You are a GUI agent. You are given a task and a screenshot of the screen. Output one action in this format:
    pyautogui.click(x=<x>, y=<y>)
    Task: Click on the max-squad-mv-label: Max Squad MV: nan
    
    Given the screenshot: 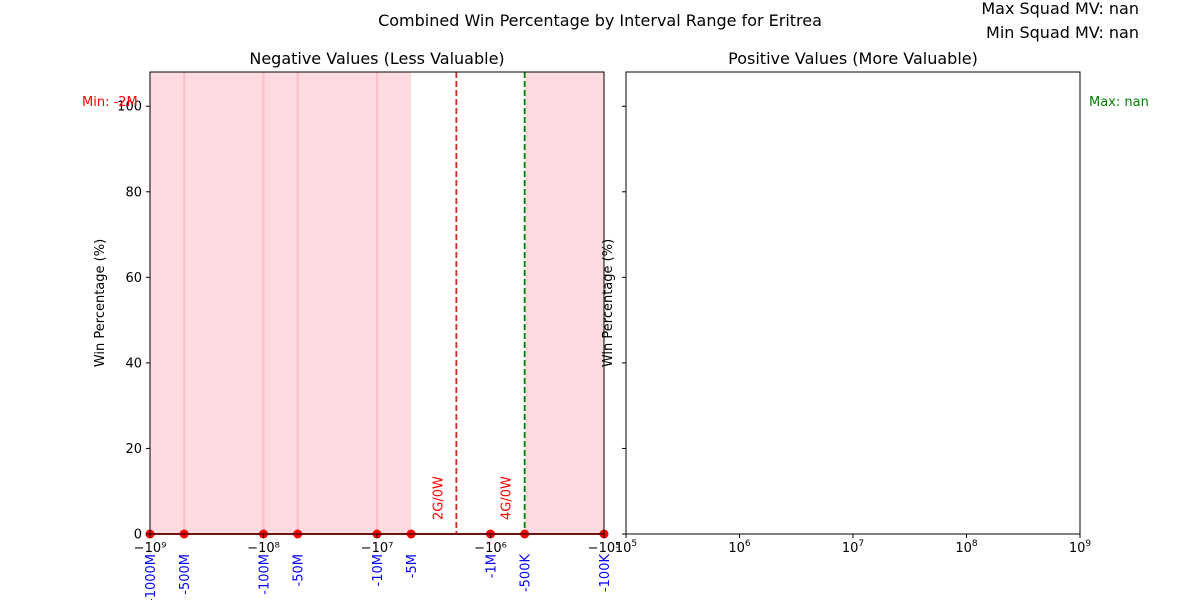 What is the action you would take?
    pyautogui.click(x=1060, y=9)
    